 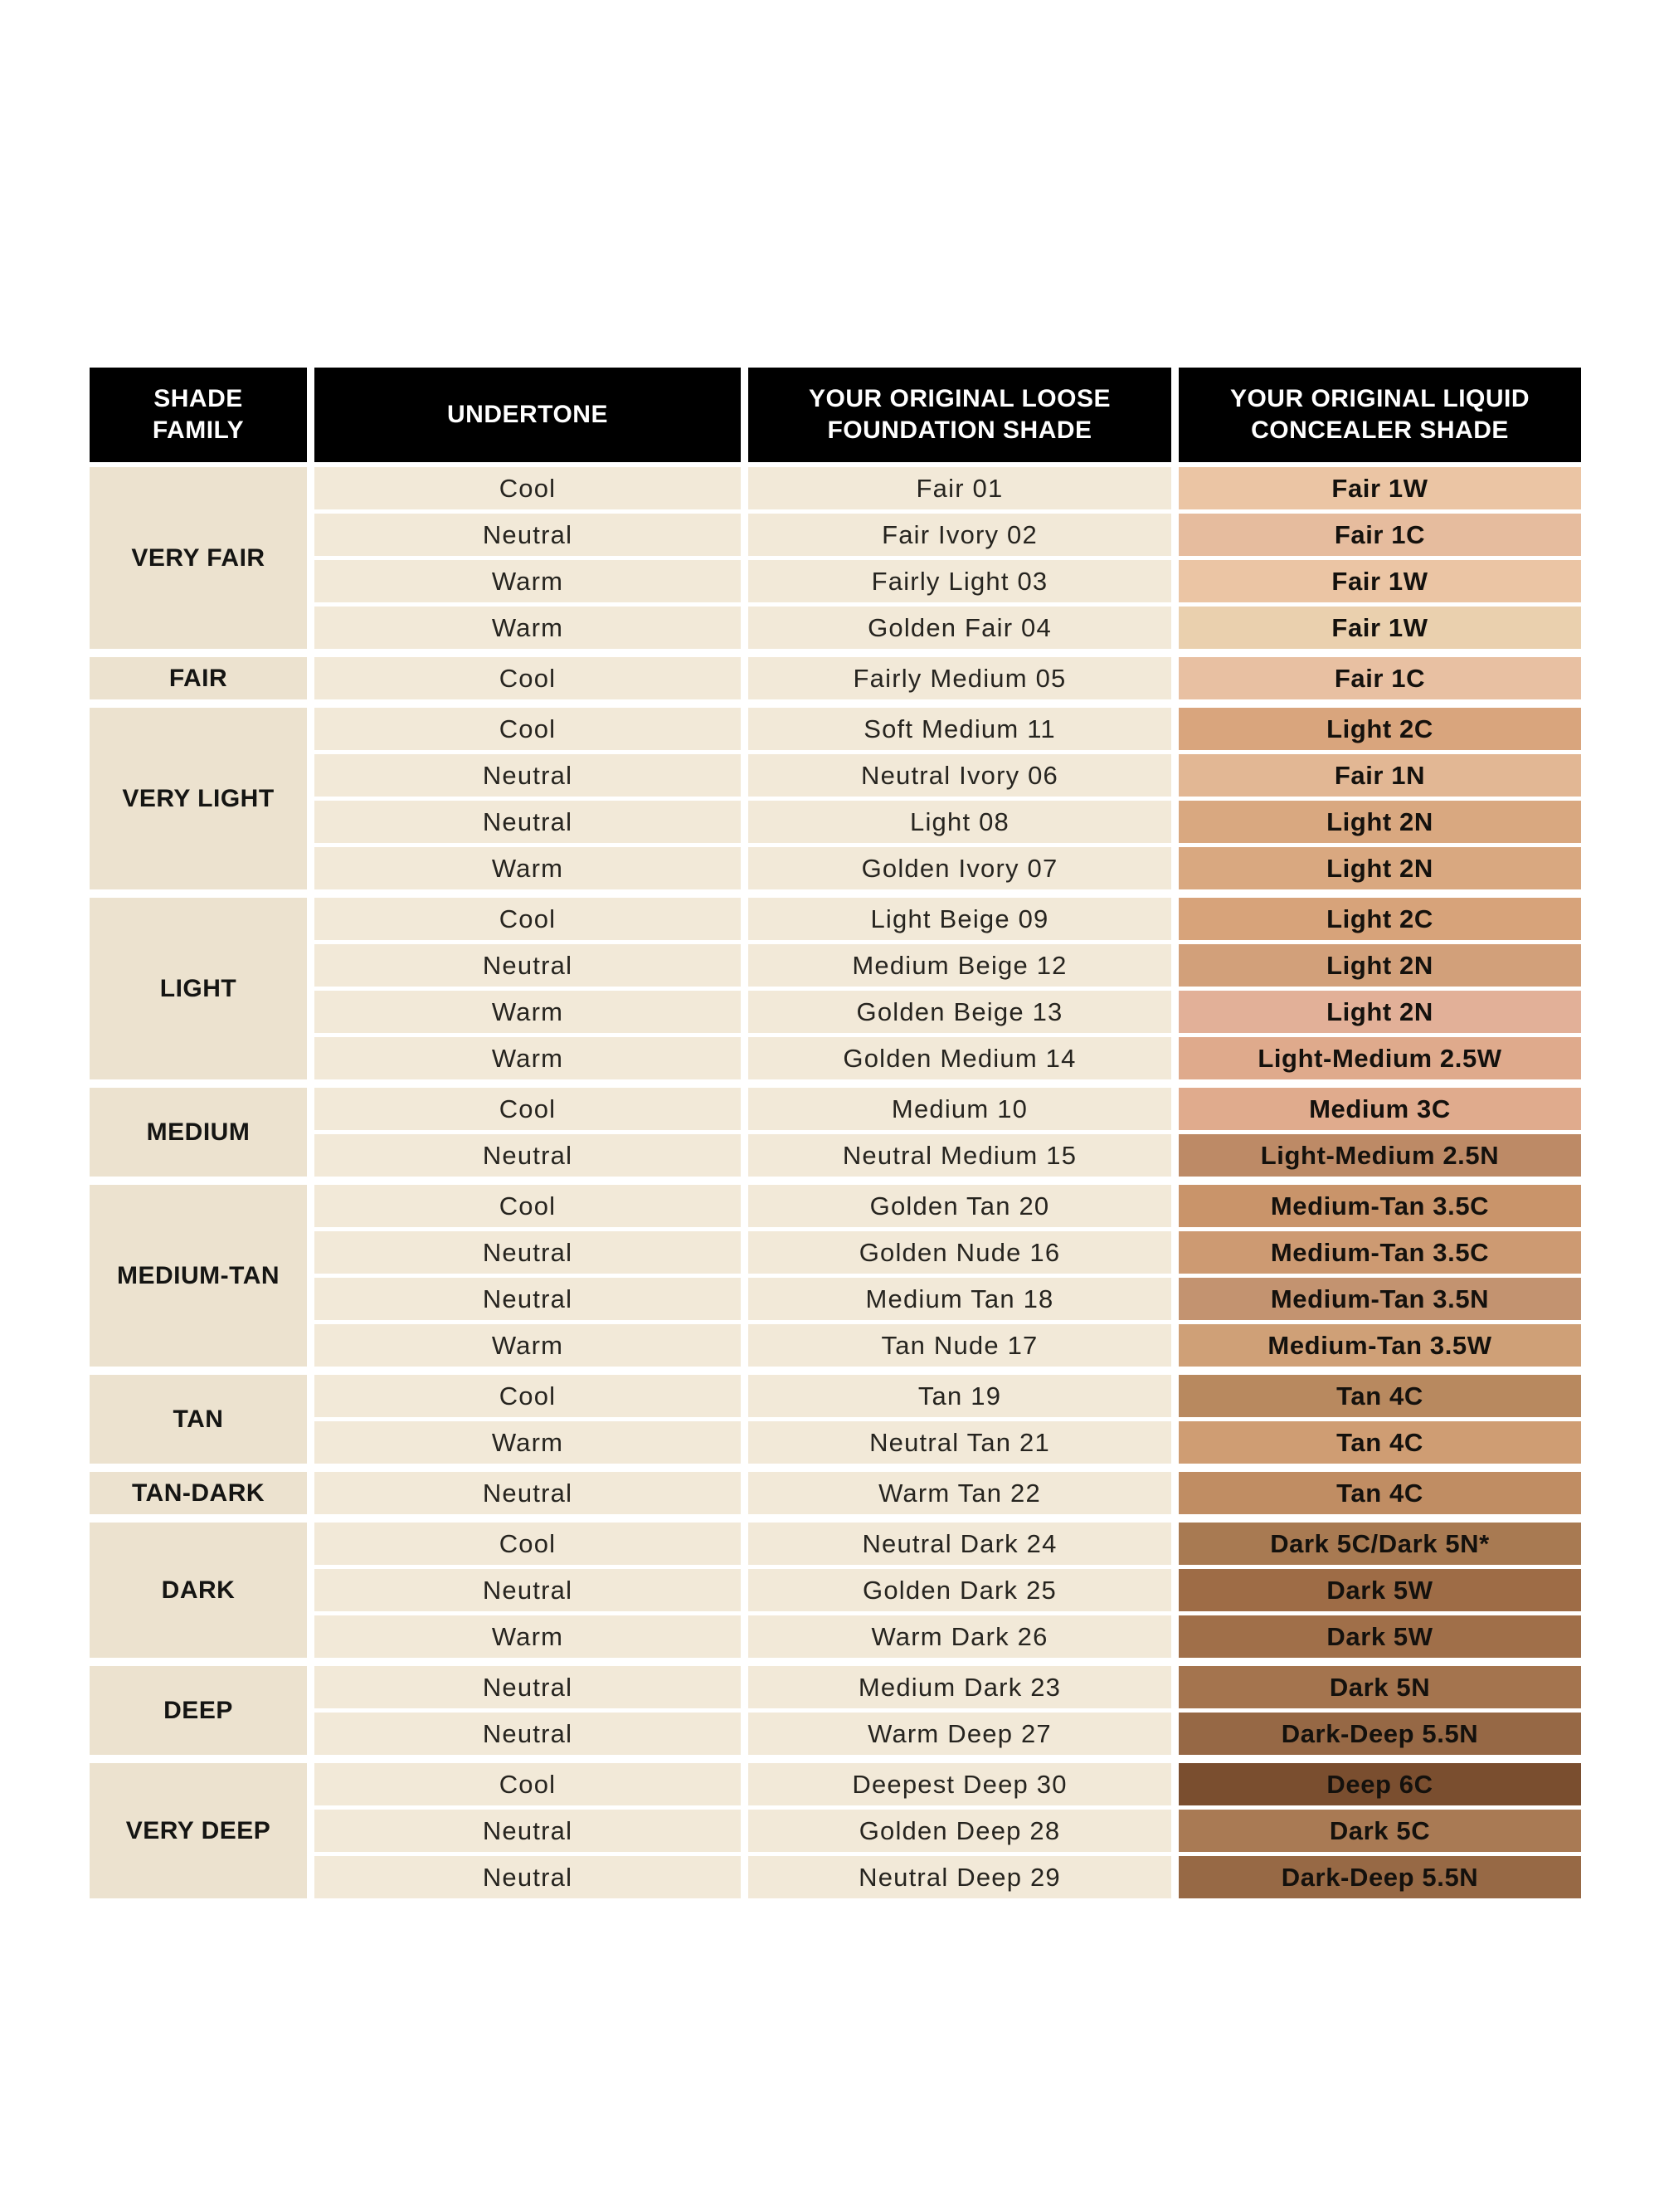 I want to click on family-cell: MEDIUM-TAN, so click(x=198, y=1276).